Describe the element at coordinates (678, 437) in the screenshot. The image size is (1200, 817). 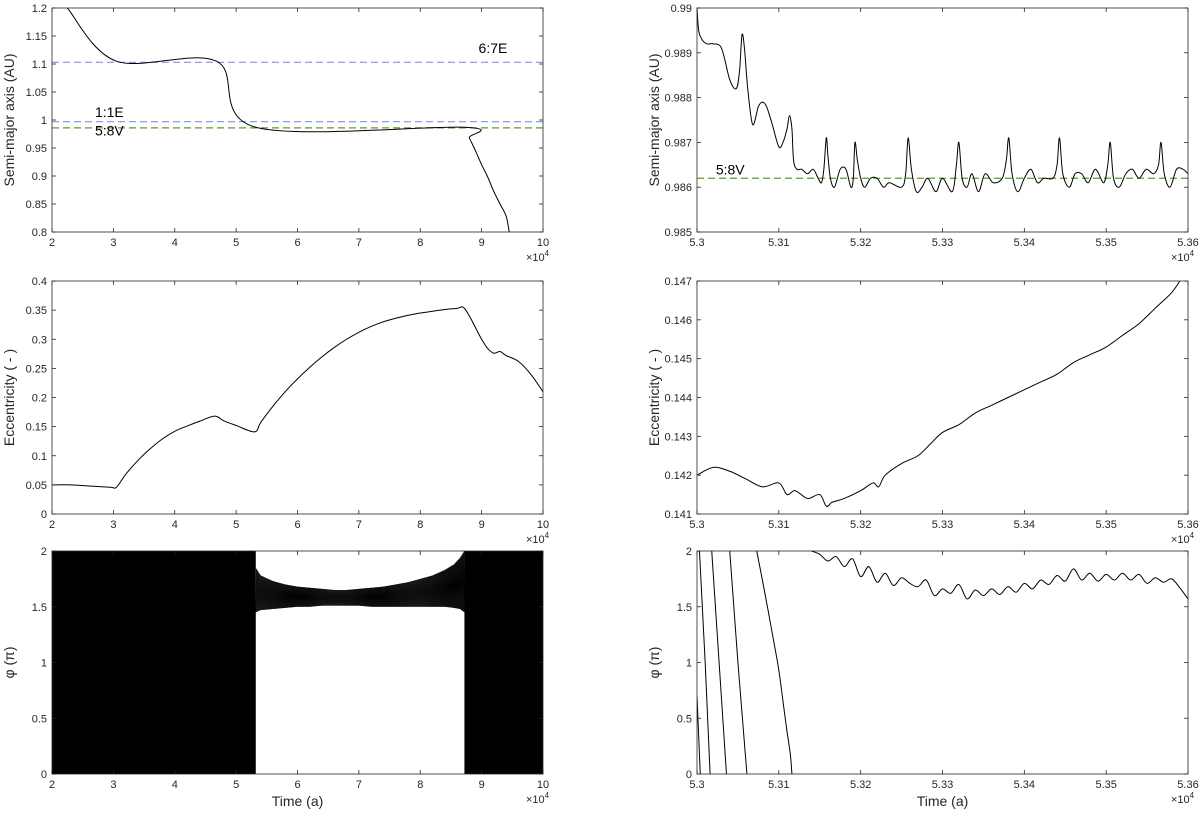
I see `y-tick-label: 0.143` at that location.